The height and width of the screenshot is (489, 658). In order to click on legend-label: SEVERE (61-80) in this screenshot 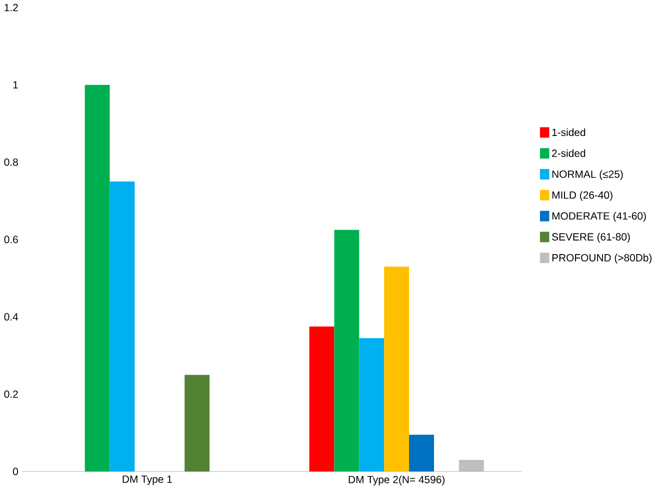, I will do `click(591, 237)`.